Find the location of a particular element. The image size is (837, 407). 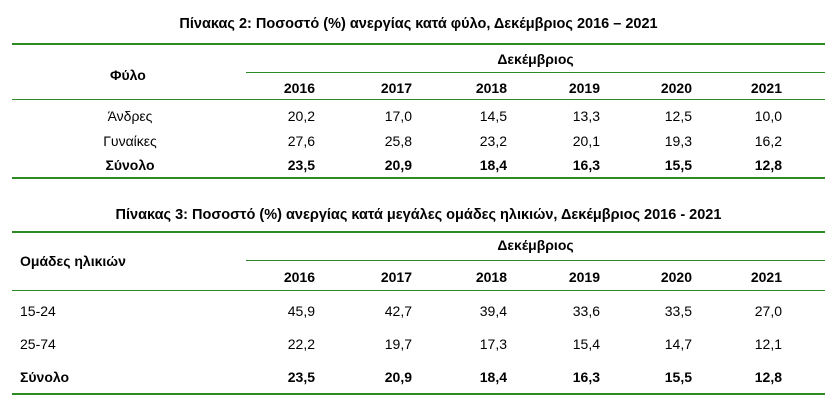

table-row-label: Γυναίκες is located at coordinates (130, 141).